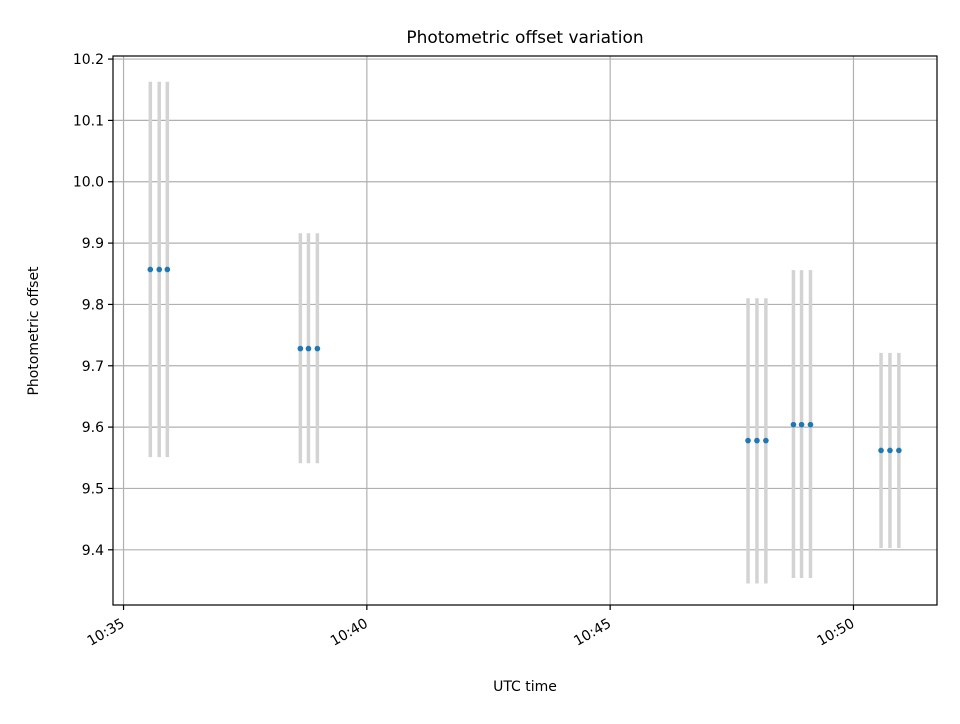 This screenshot has height=724, width=960. I want to click on chart-title: Photometric offset variation, so click(524, 38).